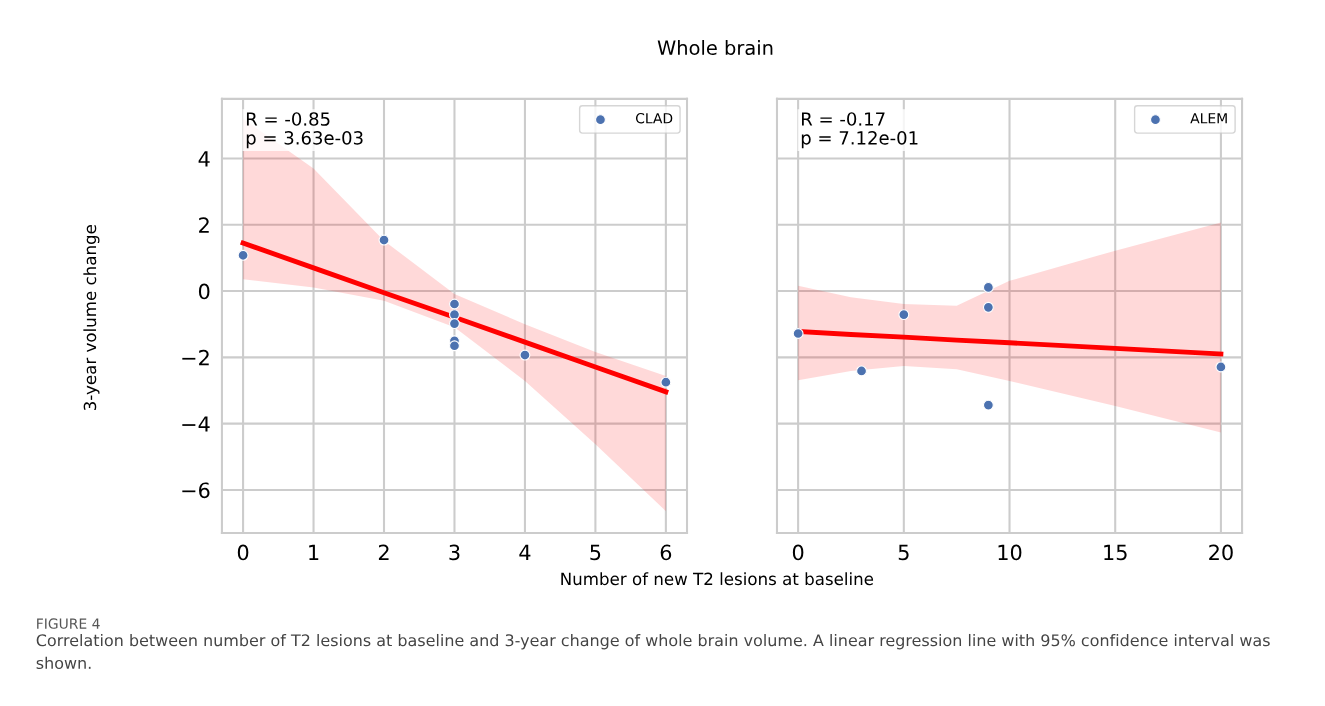  I want to click on x-tick-label: 10, so click(1010, 552).